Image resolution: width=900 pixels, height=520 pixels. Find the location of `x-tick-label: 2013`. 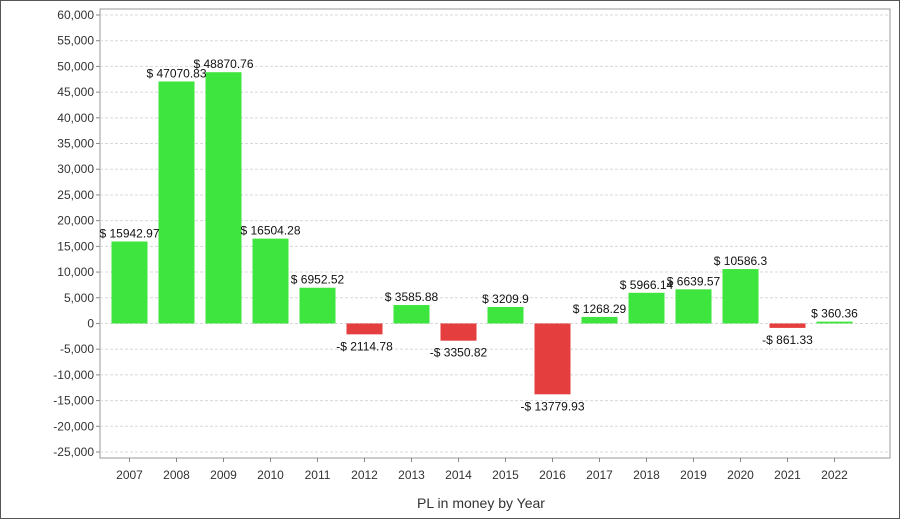

x-tick-label: 2013 is located at coordinates (411, 475).